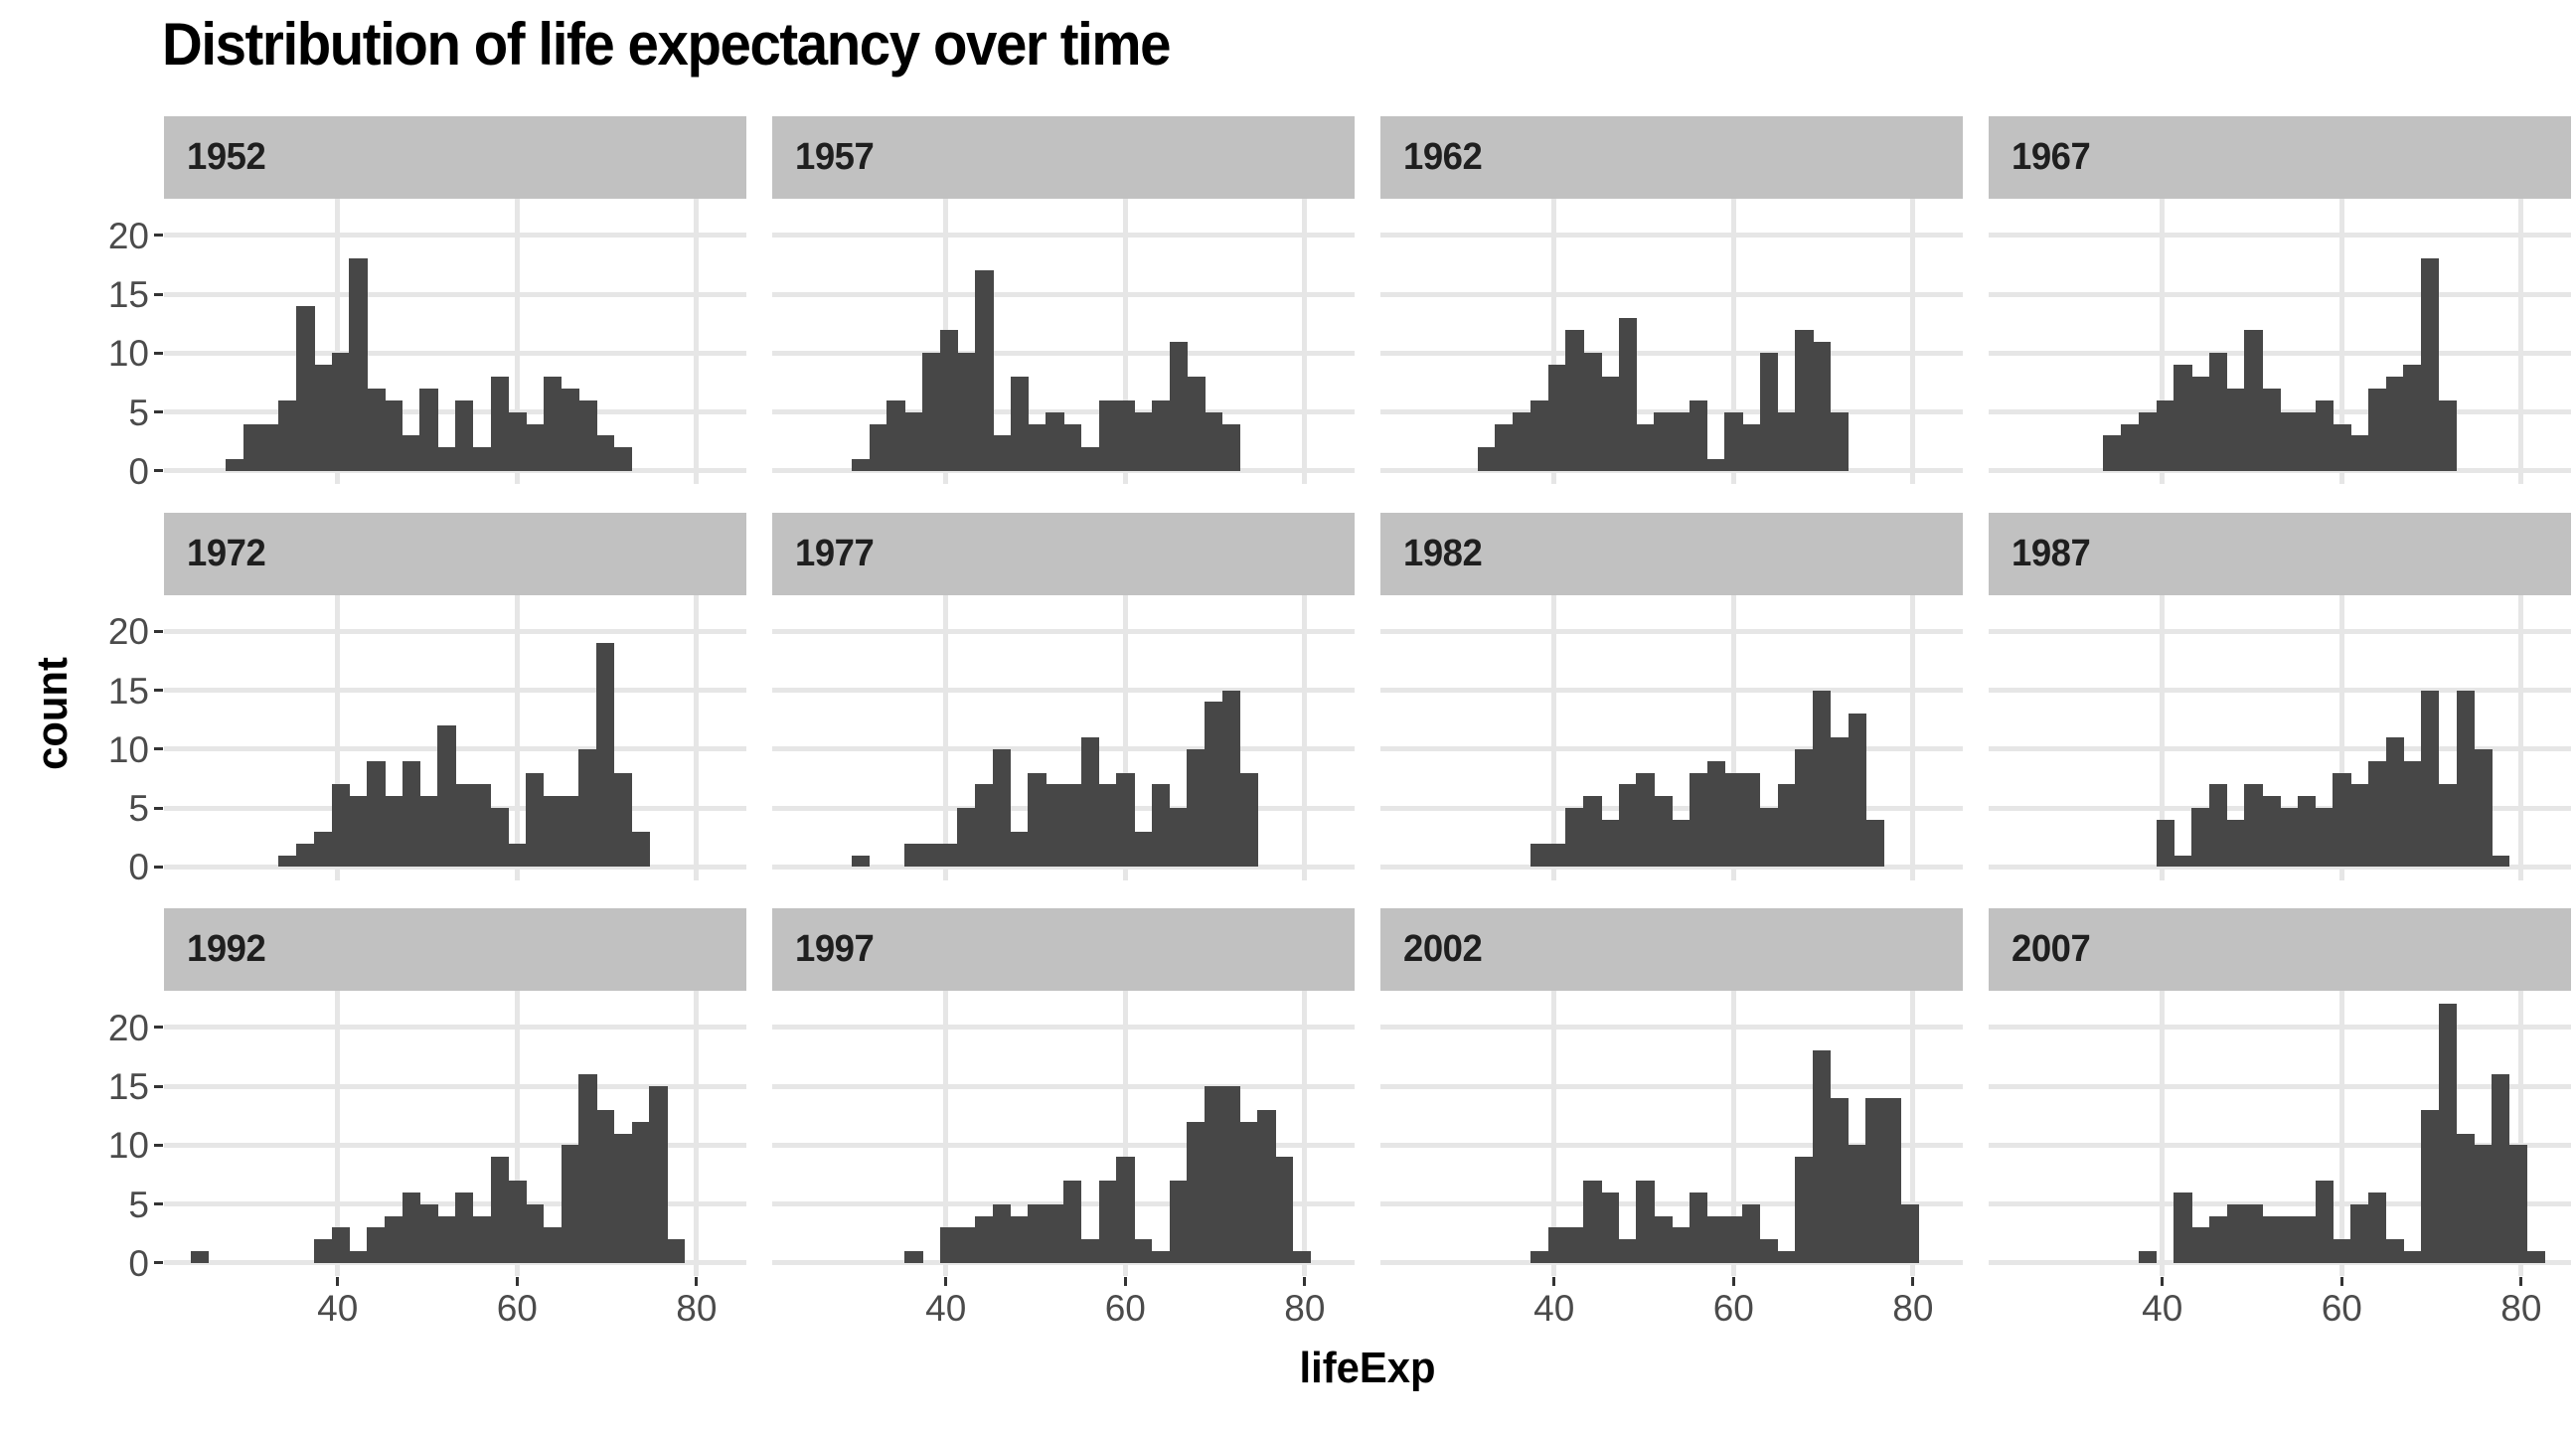  What do you see at coordinates (128, 691) in the screenshot?
I see `y-tick-label: 15` at bounding box center [128, 691].